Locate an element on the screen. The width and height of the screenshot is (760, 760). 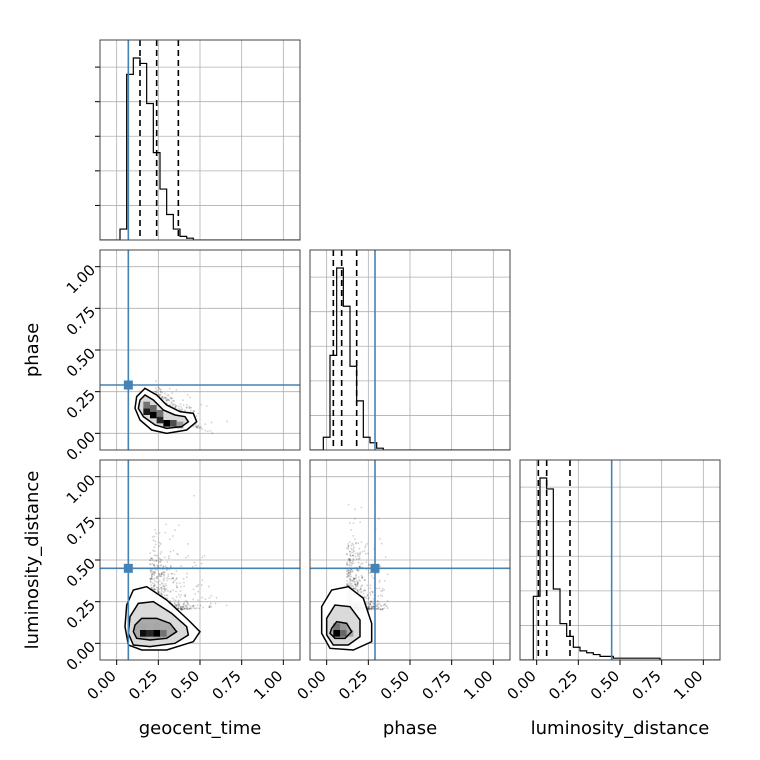
hist-panel-geocent_time is located at coordinates (198, 140).